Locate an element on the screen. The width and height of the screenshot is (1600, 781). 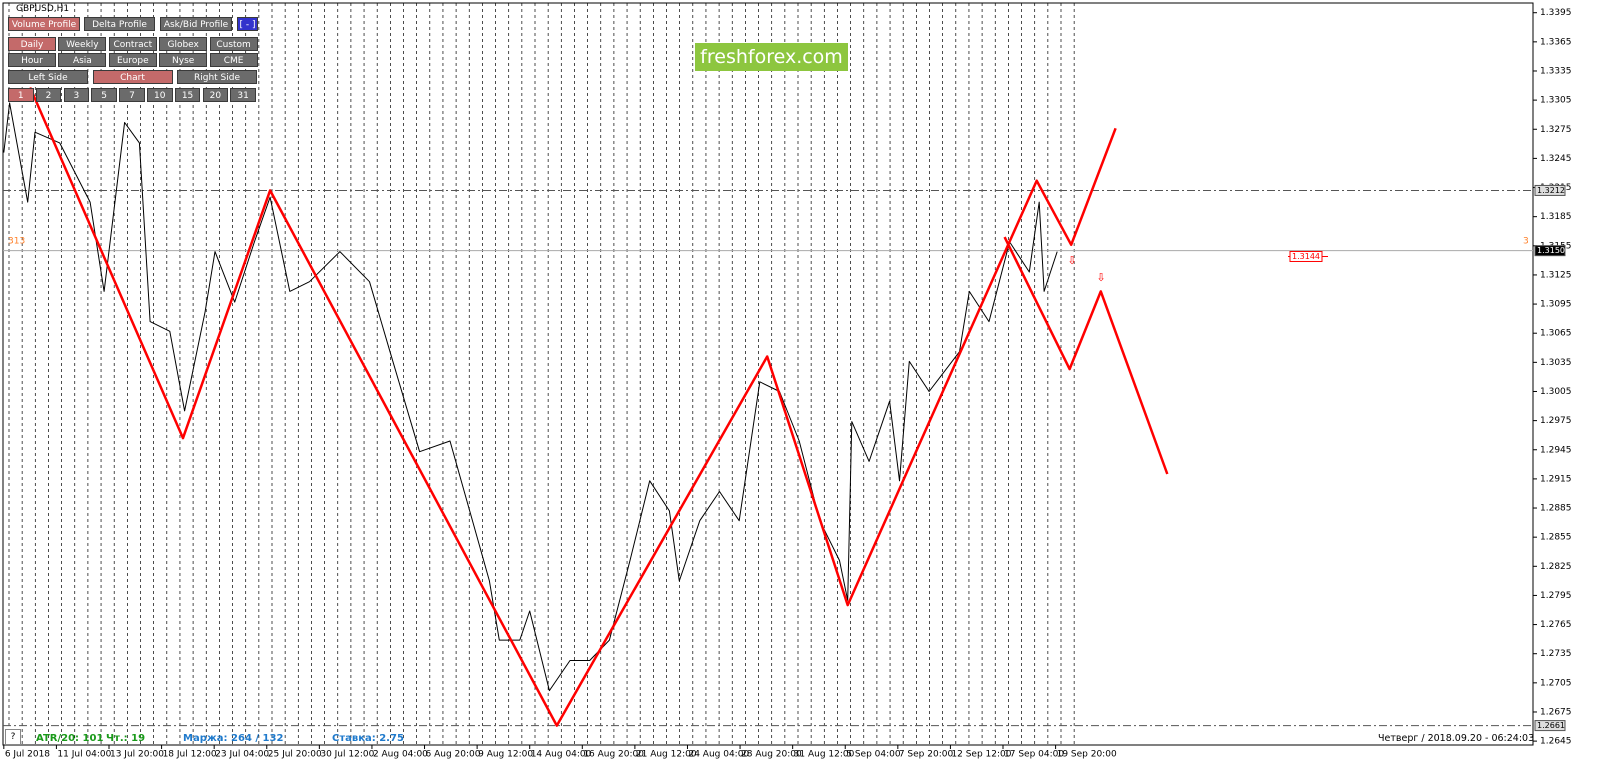
y-tick-label: 1.3095 is located at coordinates (1556, 305).